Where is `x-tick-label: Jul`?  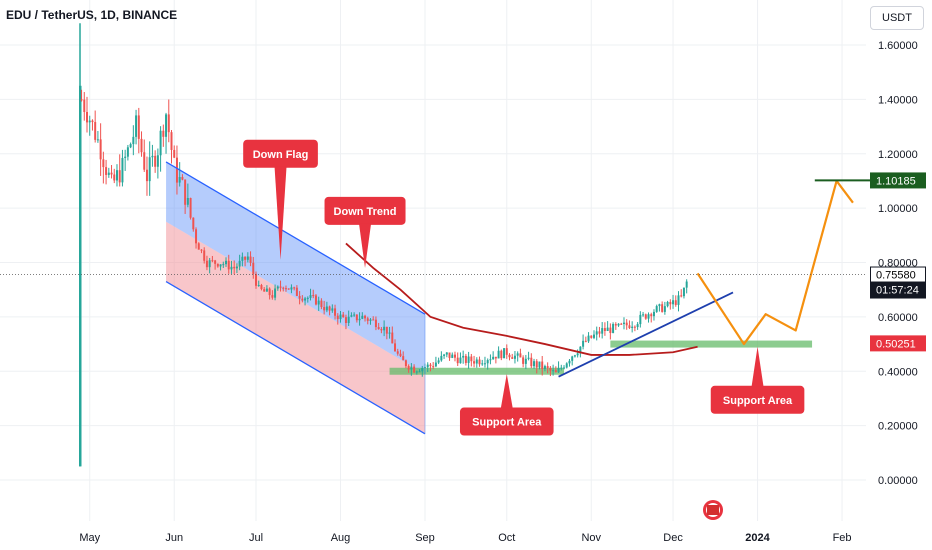
x-tick-label: Jul is located at coordinates (256, 538).